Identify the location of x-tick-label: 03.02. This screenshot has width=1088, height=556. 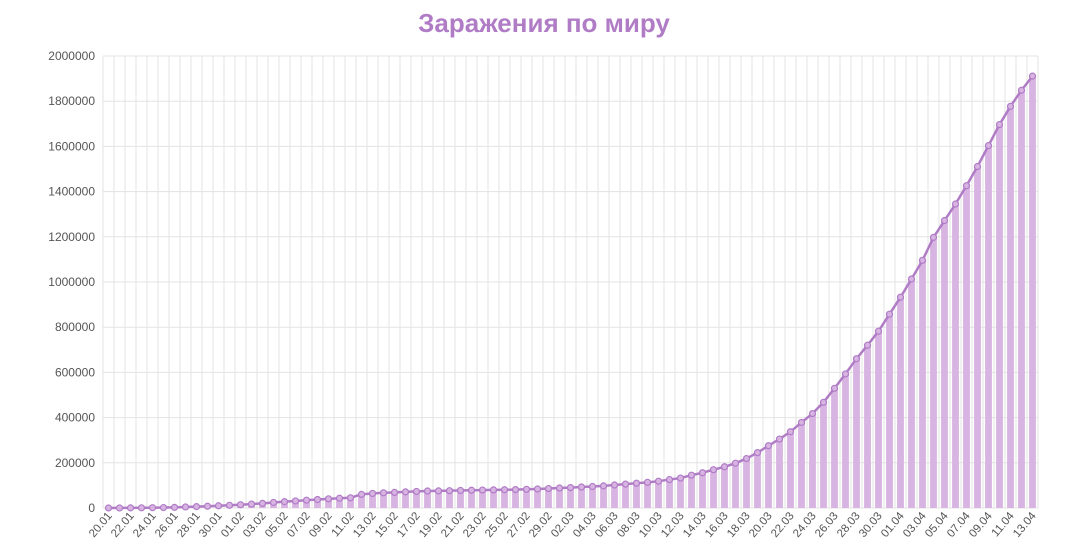
(255, 525).